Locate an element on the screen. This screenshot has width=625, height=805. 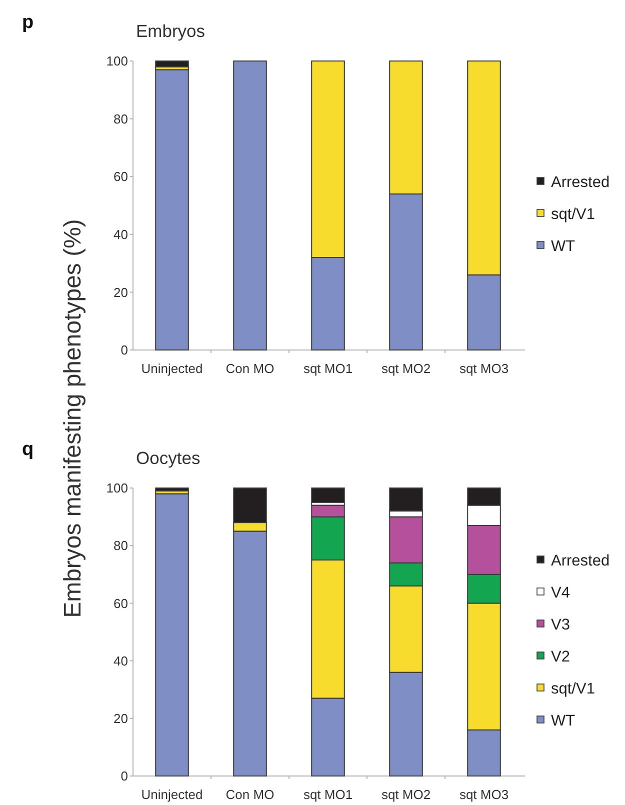
legend-label: V2 is located at coordinates (560, 657).